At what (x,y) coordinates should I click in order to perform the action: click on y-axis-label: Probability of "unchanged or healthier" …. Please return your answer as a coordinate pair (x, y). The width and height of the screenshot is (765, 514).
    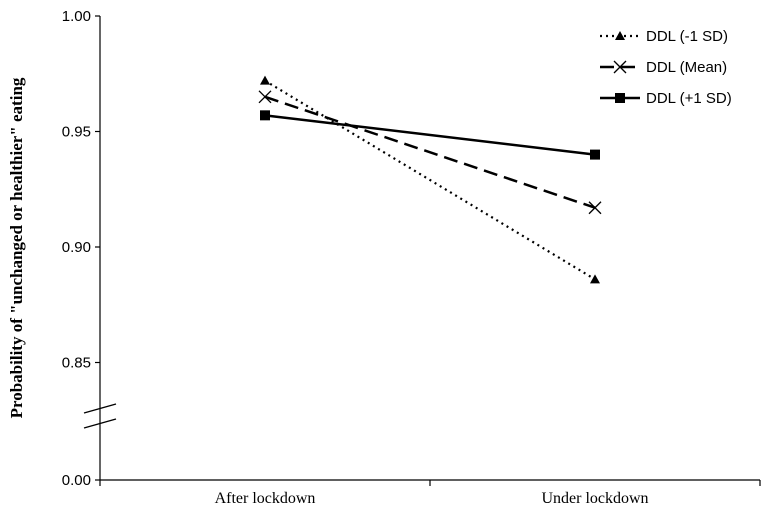
    Looking at the image, I should click on (16, 247).